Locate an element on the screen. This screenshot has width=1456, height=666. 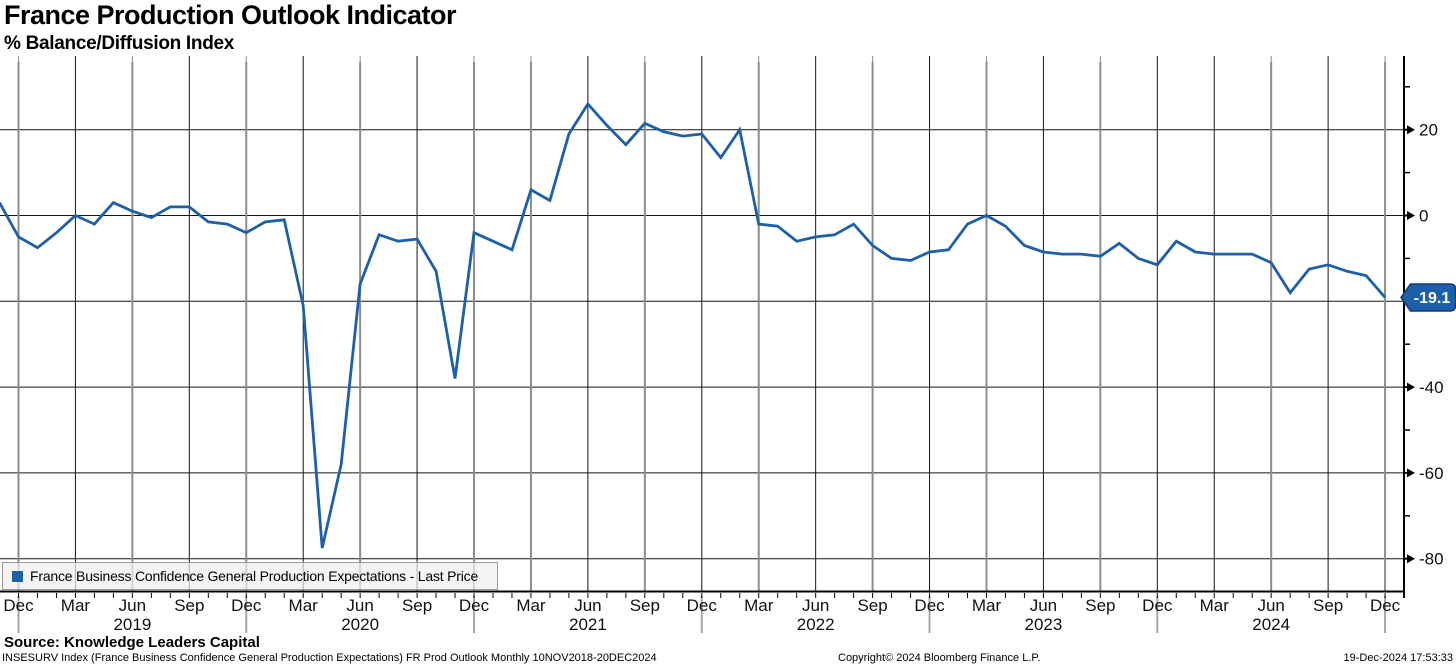
year-label: 2023 is located at coordinates (1044, 624).